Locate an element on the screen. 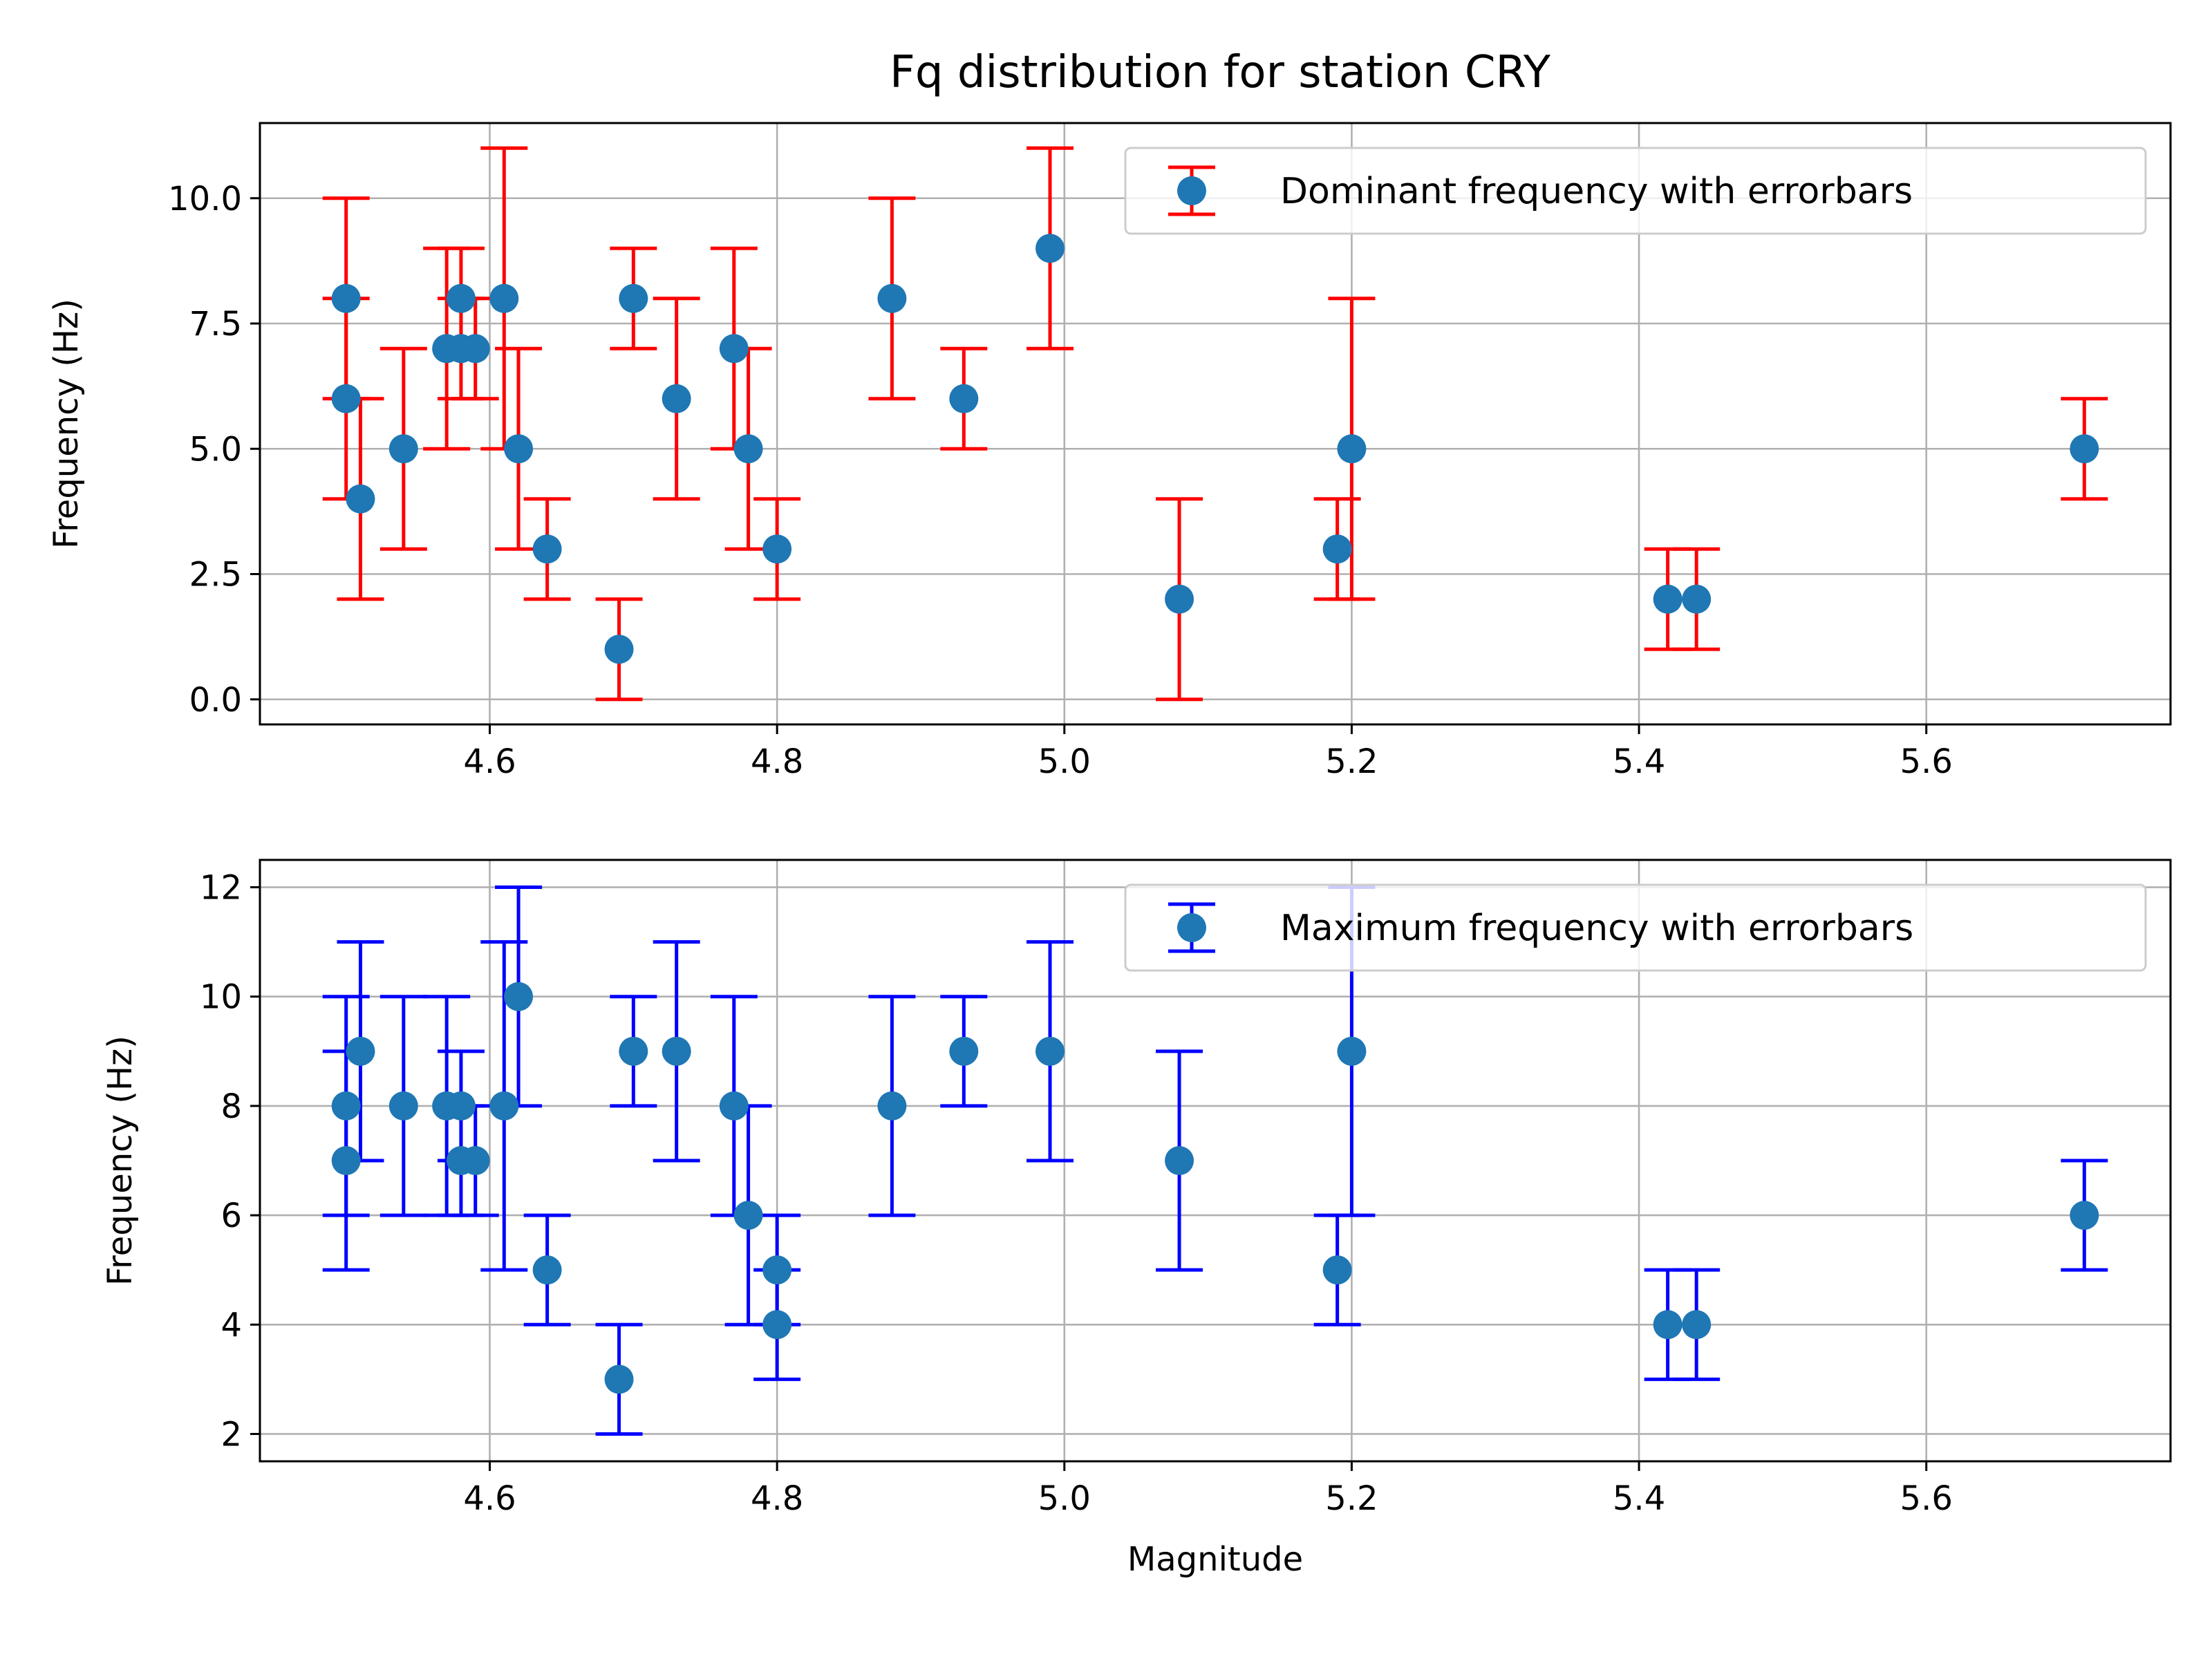 This screenshot has width=2212, height=1659. figure-title: Fq distribution for station CRY is located at coordinates (1220, 72).